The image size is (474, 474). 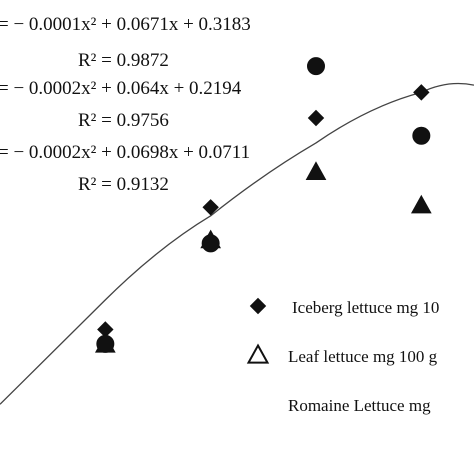 I want to click on r-squared-2: R² = 0.9756, so click(x=123, y=120).